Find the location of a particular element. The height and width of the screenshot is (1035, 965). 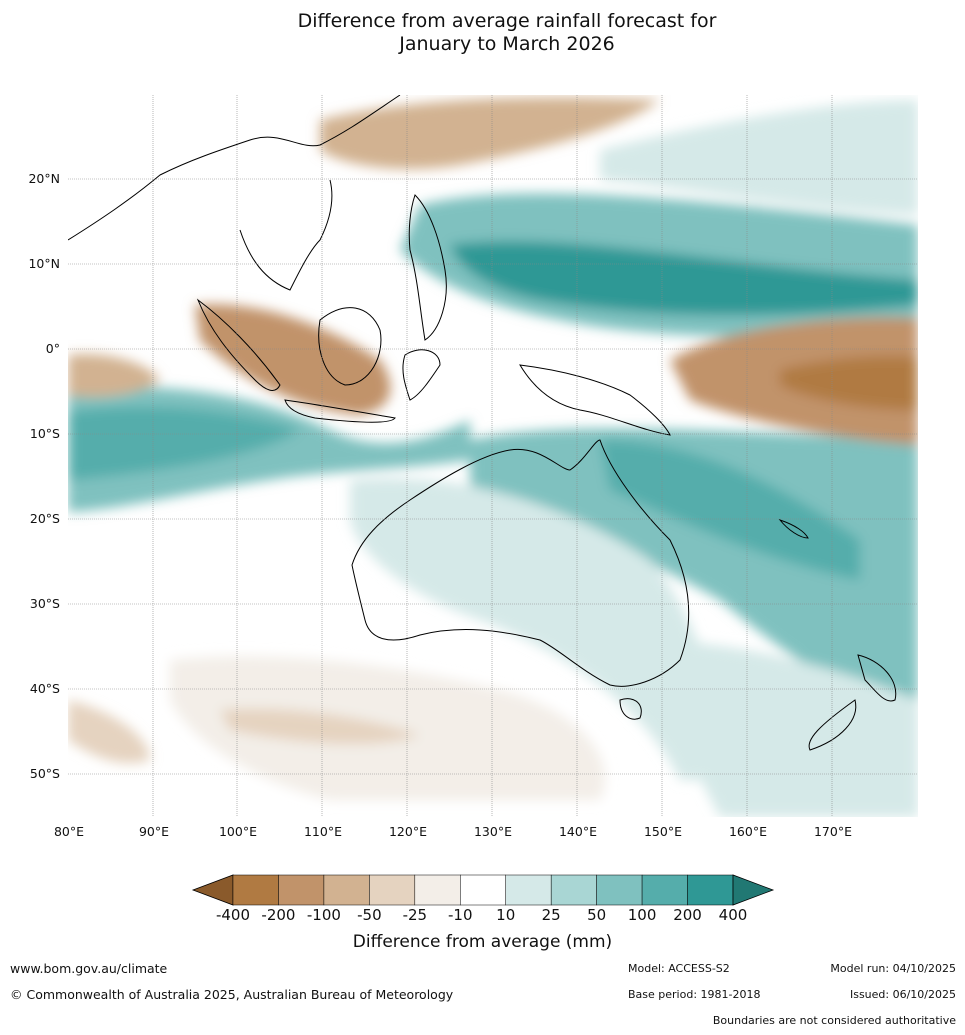

dry-region-west-indian-ocean is located at coordinates (114, 375).